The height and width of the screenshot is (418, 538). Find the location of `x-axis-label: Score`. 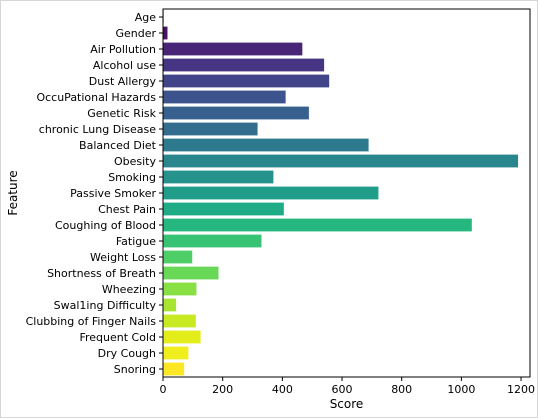

x-axis-label: Score is located at coordinates (347, 404).